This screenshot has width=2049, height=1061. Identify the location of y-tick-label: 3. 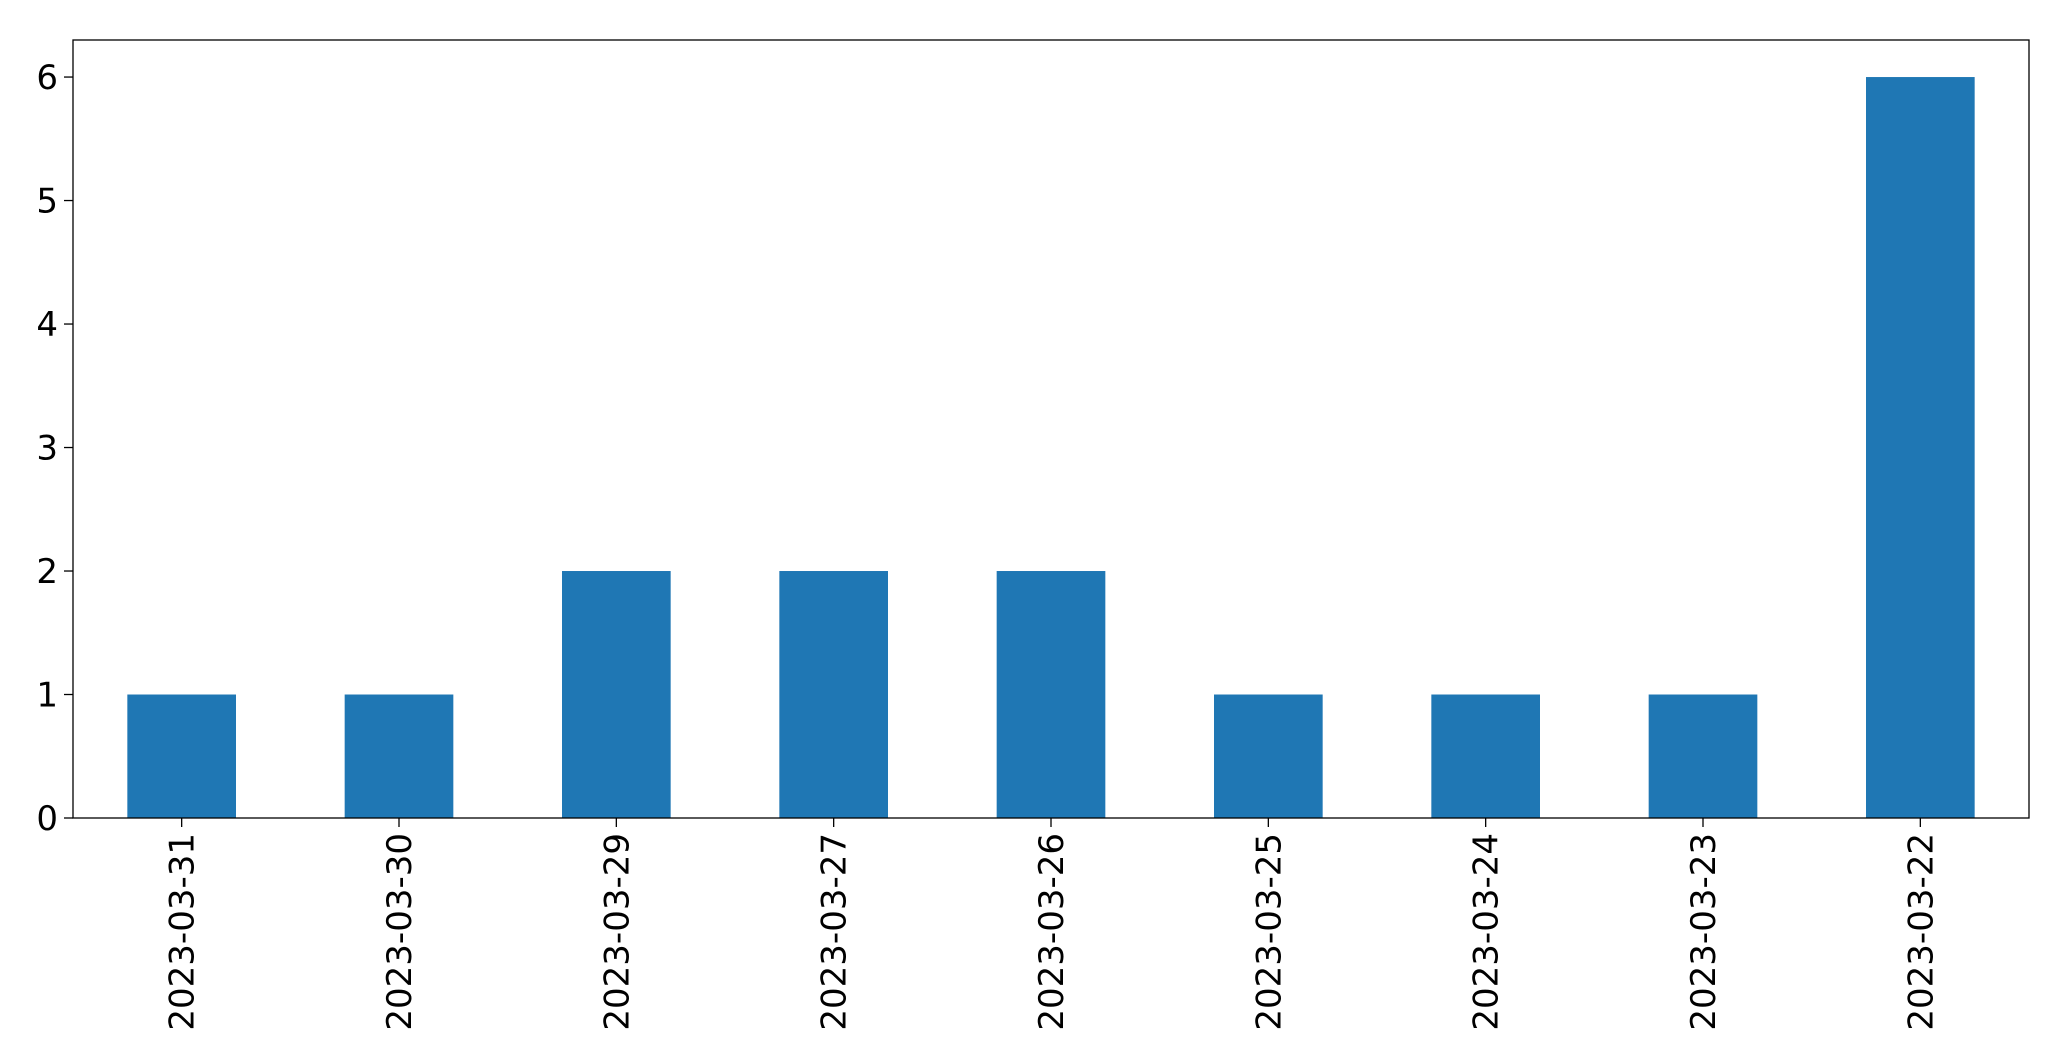
(47, 449).